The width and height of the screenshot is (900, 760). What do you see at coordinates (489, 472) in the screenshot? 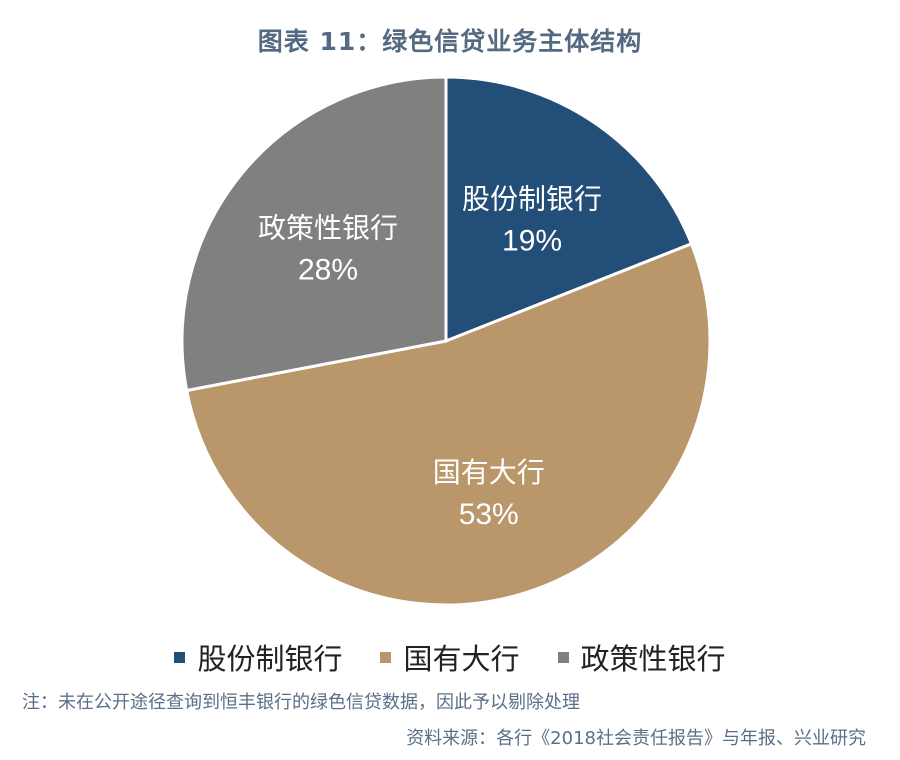
I see `slice-label-state-owned: 国有大行` at bounding box center [489, 472].